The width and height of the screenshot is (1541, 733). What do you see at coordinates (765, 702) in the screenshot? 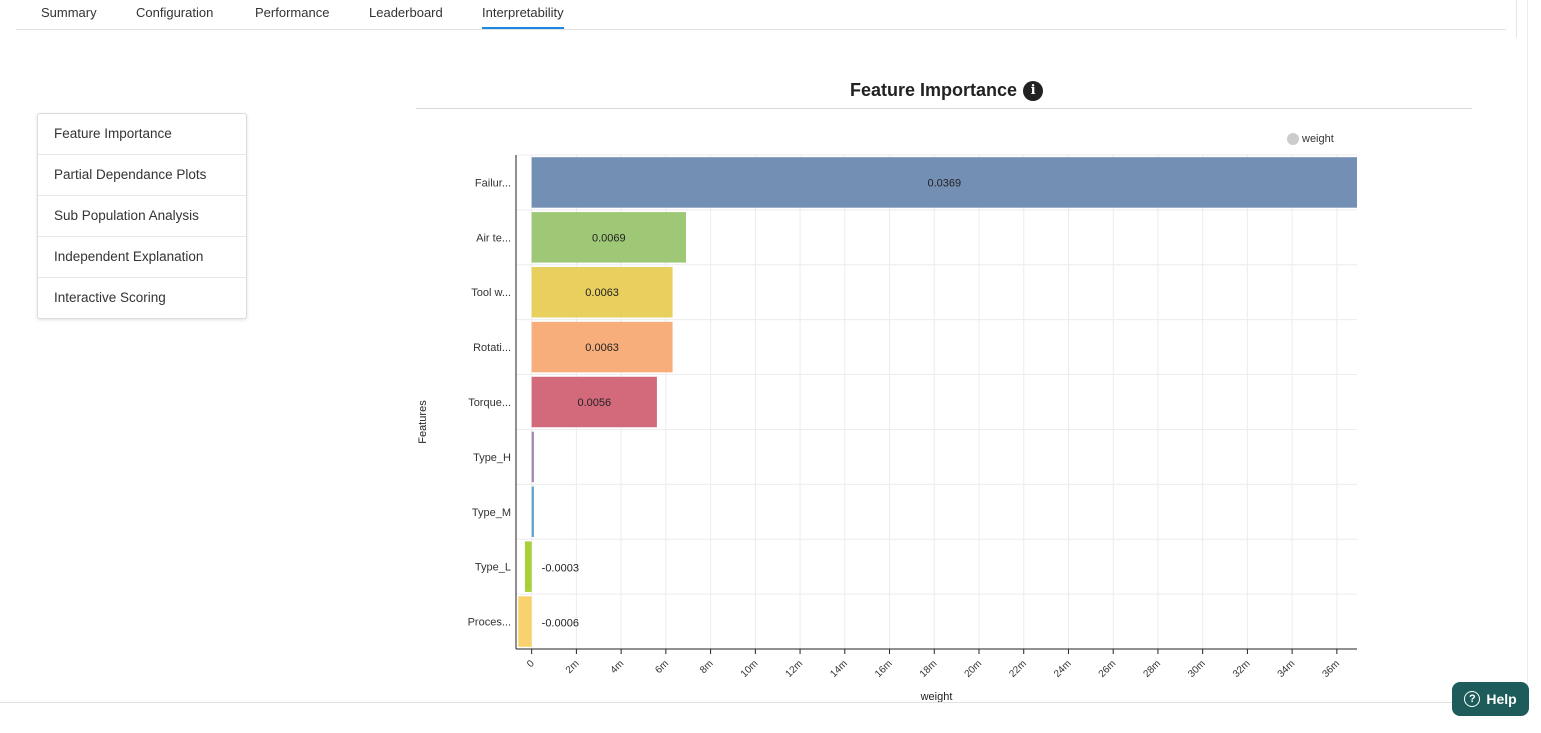
I see `footer-divider` at bounding box center [765, 702].